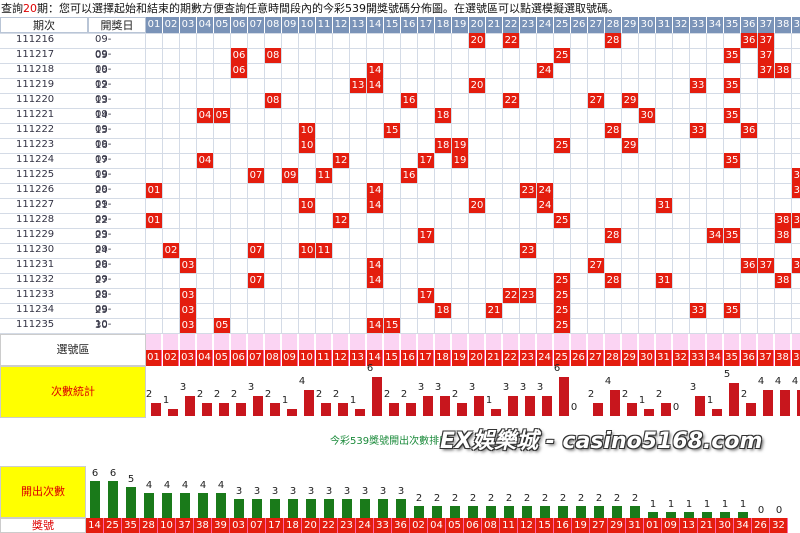 This screenshot has height=533, width=800. Describe the element at coordinates (35, 54) in the screenshot. I see `period-cell: 111217` at that location.